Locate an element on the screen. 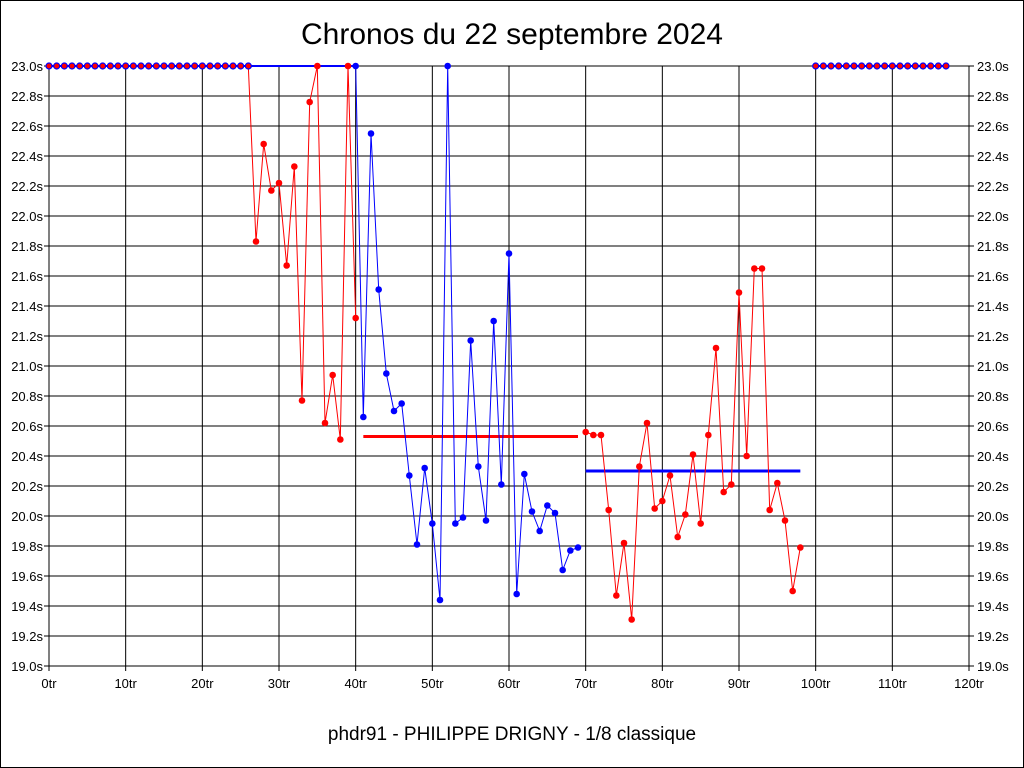 The height and width of the screenshot is (768, 1024). y-tick-label-left: 22.2s is located at coordinates (27, 186).